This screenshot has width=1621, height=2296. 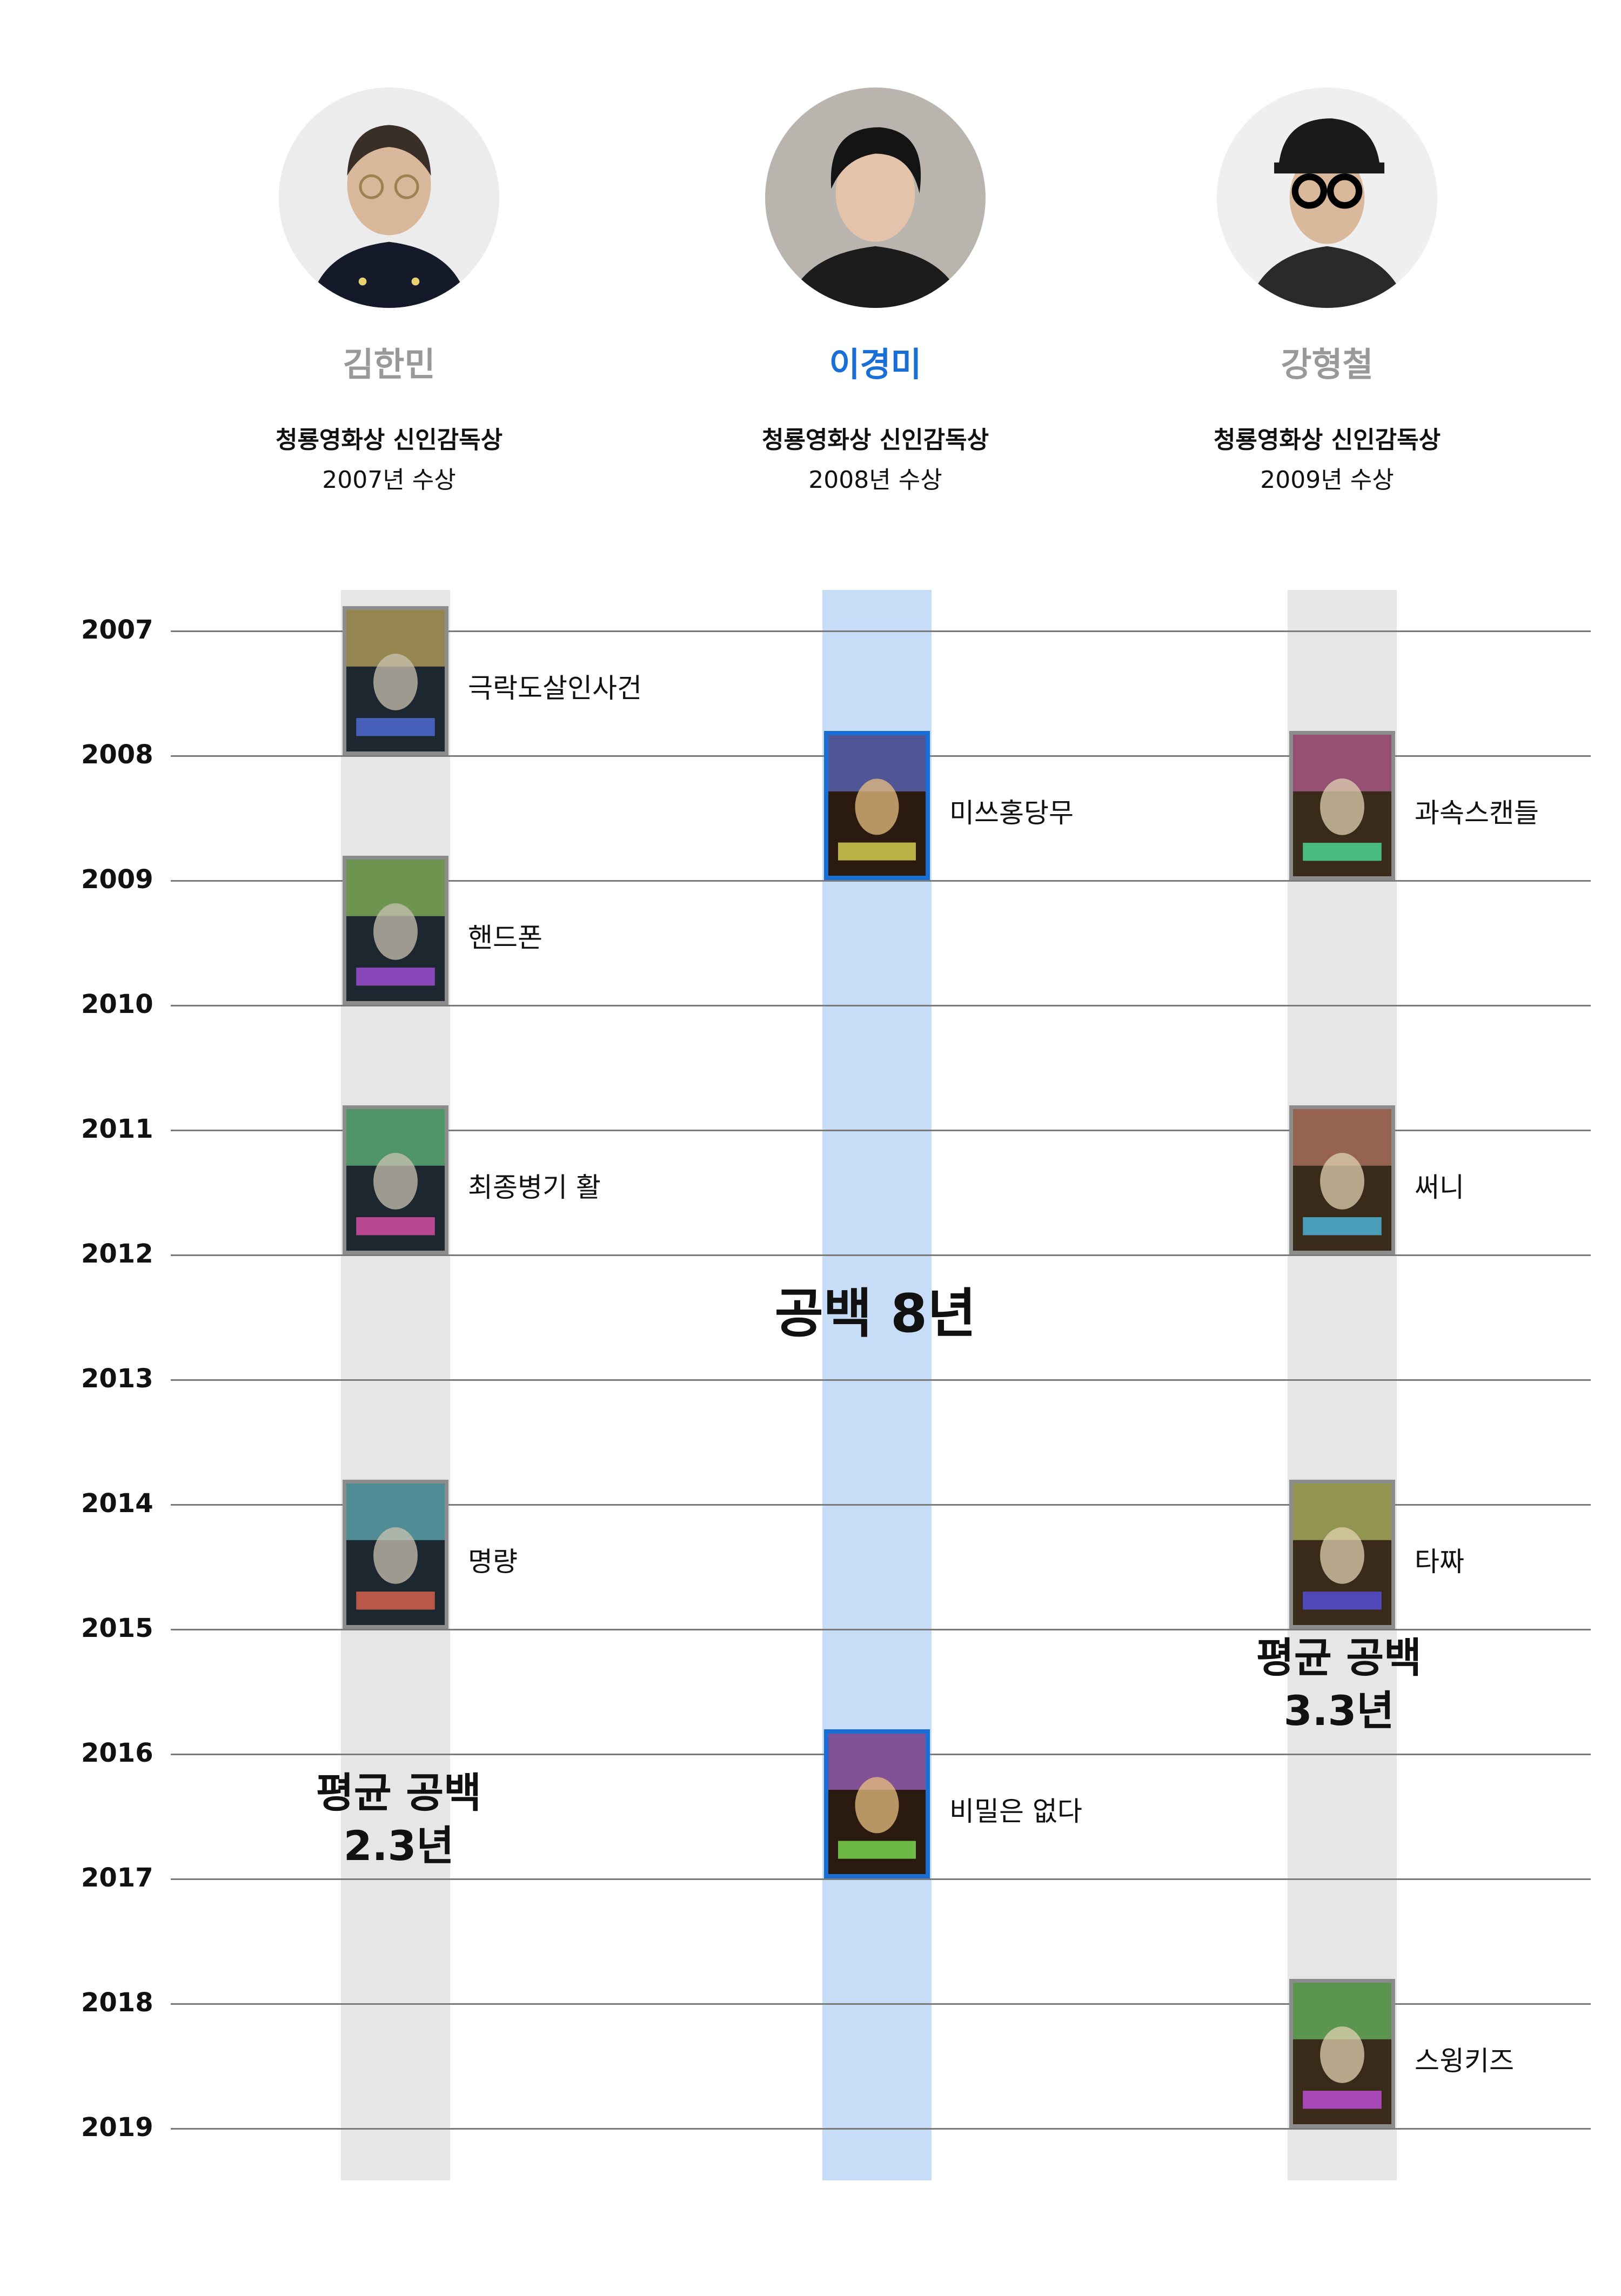 What do you see at coordinates (117, 1129) in the screenshot?
I see `year-tick-label: 2011` at bounding box center [117, 1129].